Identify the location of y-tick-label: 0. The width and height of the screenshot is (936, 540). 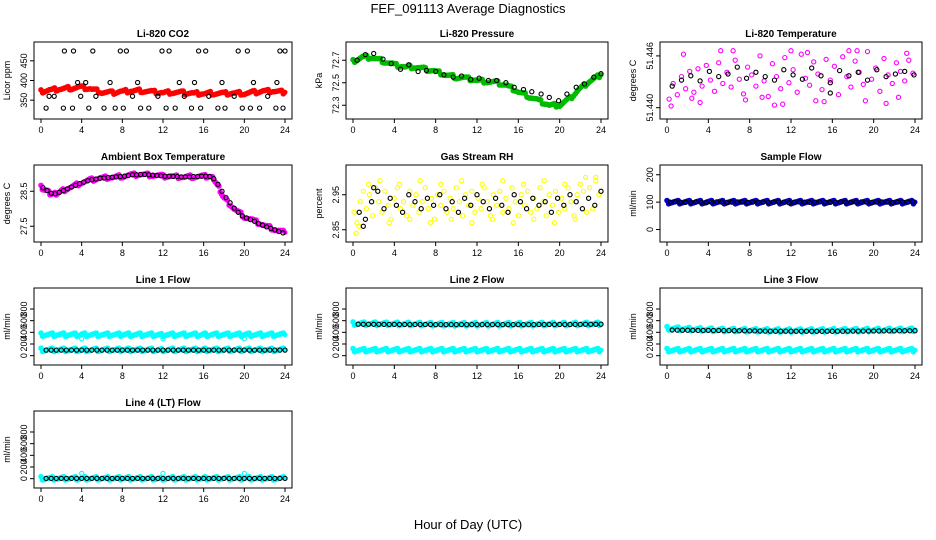
(336, 355).